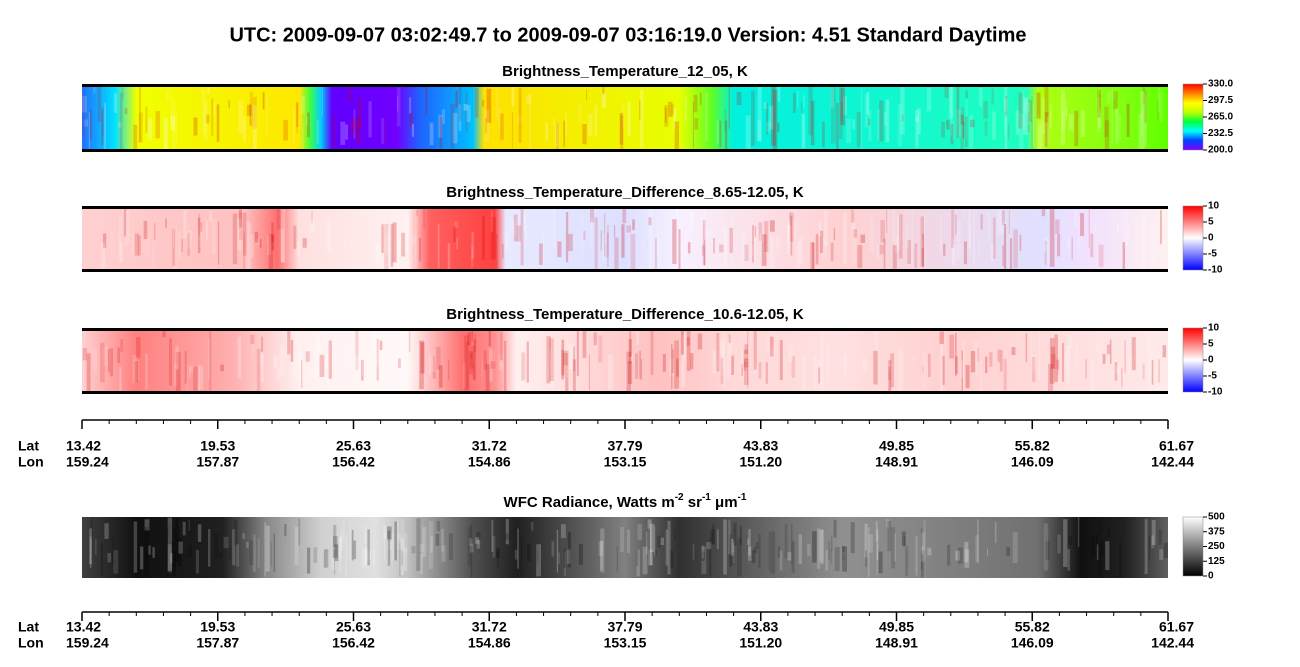  I want to click on title-part: WFC Radiance, Watts m, so click(589, 502).